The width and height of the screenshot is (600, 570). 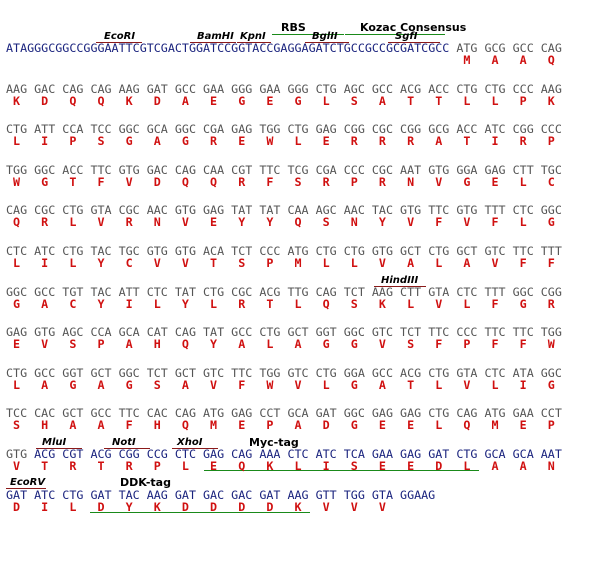 I want to click on codon: GCC, so click(x=45, y=372).